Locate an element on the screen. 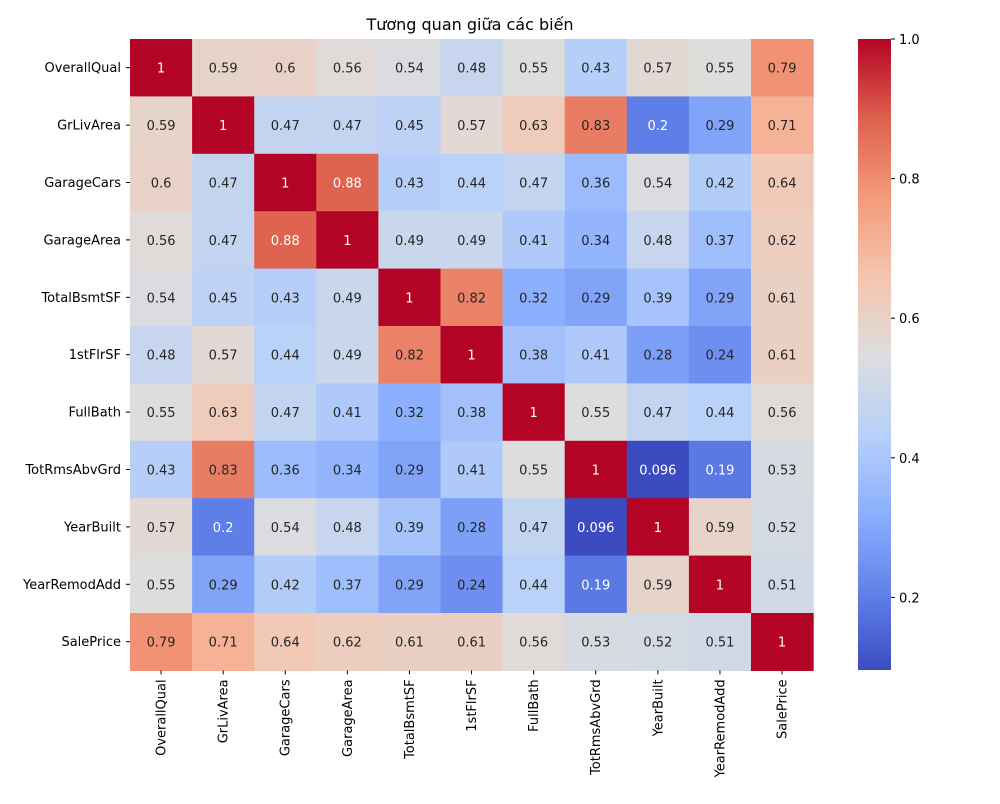 The image size is (1000, 804). y-tick-label: YearBuilt is located at coordinates (92, 527).